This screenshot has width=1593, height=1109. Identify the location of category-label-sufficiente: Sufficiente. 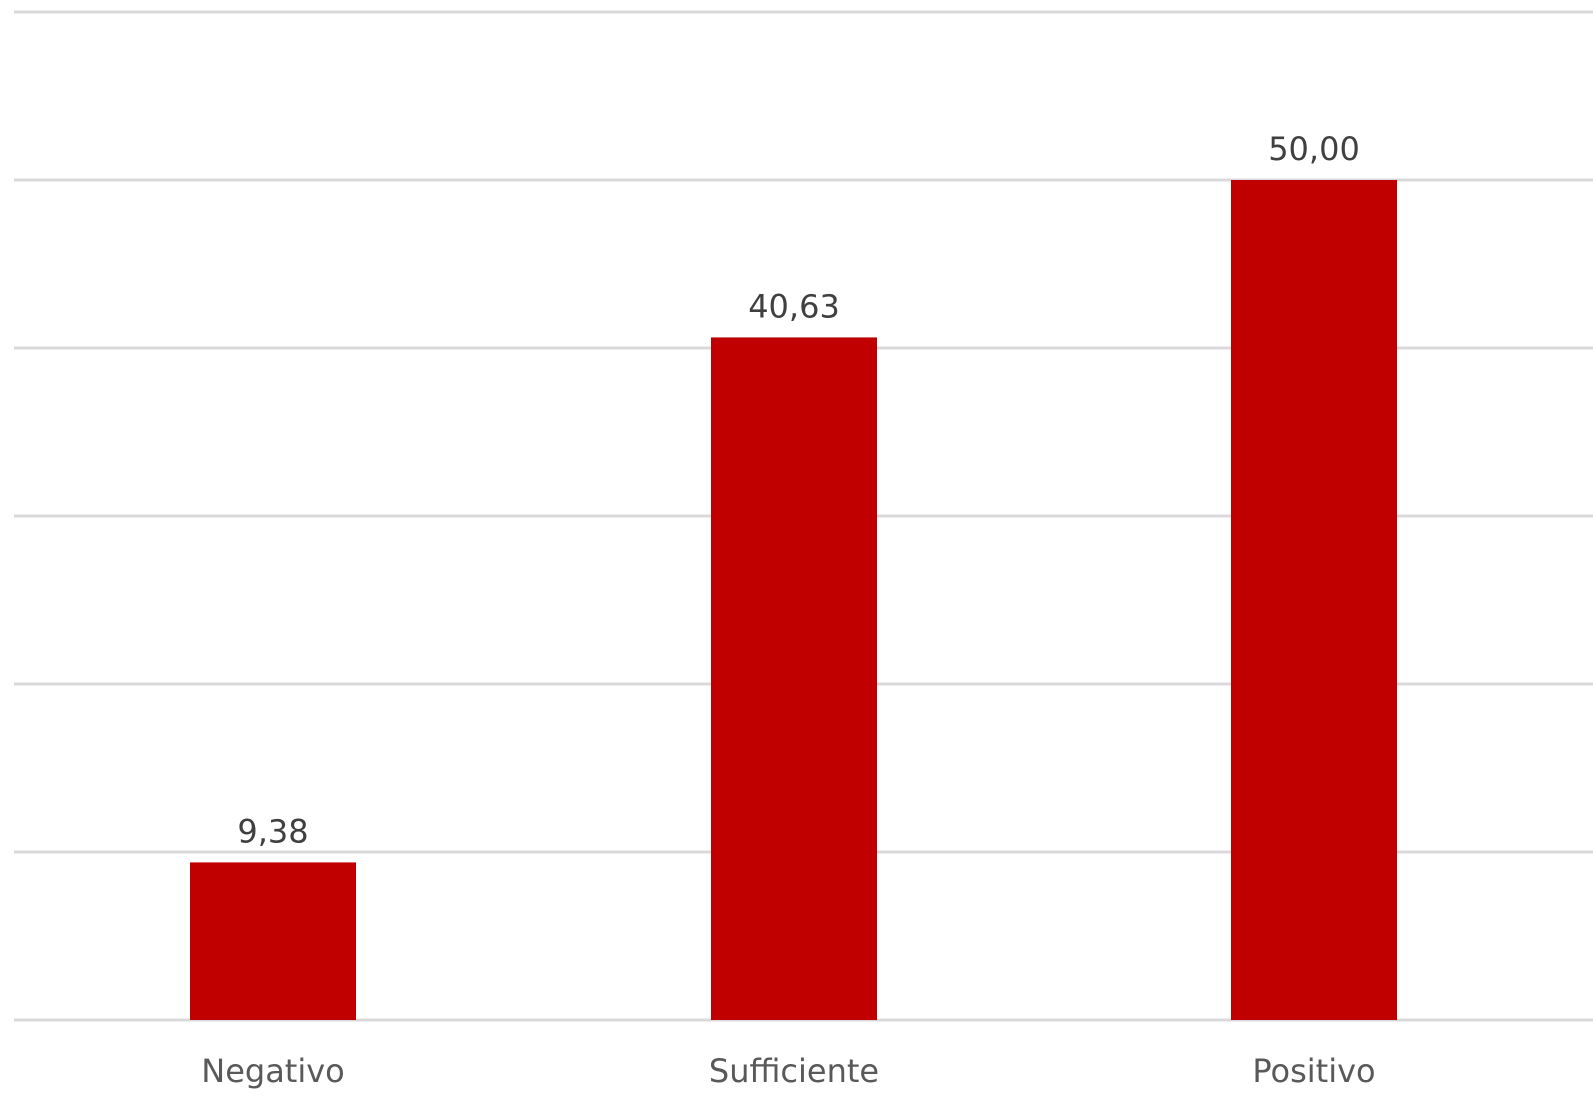
(794, 1071).